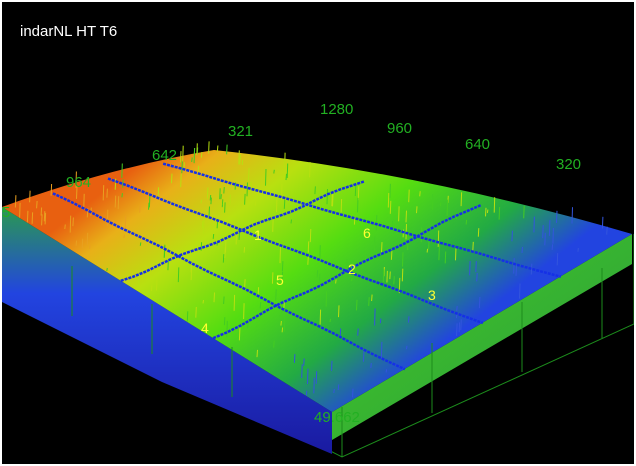  What do you see at coordinates (69, 31) in the screenshot?
I see `chart-title: indarNL HT T6` at bounding box center [69, 31].